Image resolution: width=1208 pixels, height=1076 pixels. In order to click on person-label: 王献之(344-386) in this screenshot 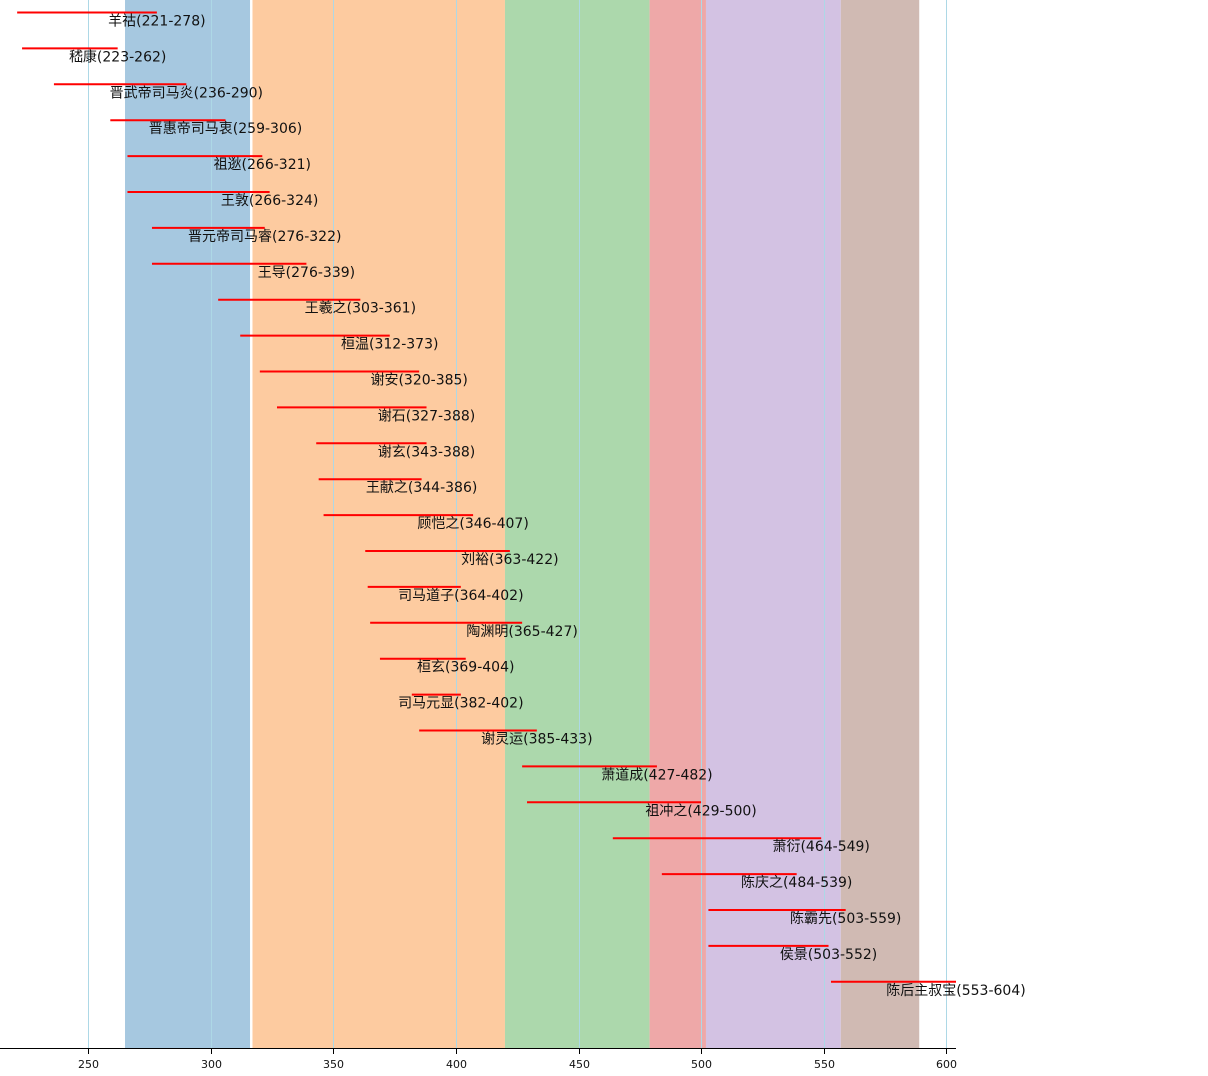, I will do `click(421, 488)`.